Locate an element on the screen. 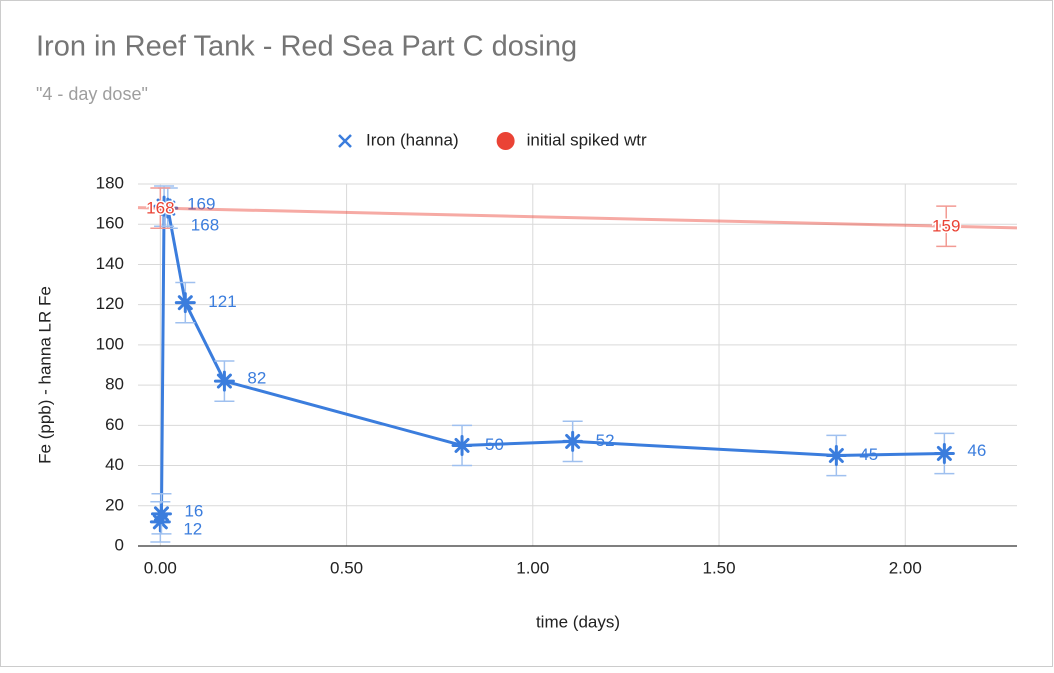 Image resolution: width=1054 pixels, height=673 pixels. legend-label: Iron (hanna) is located at coordinates (412, 139).